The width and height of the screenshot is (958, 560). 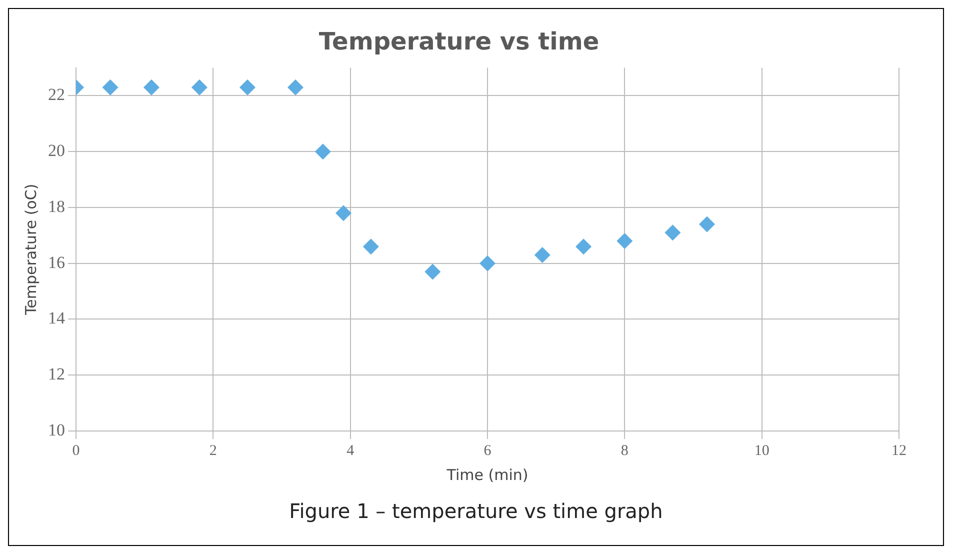 I want to click on y-tick-label: 18, so click(x=56, y=206).